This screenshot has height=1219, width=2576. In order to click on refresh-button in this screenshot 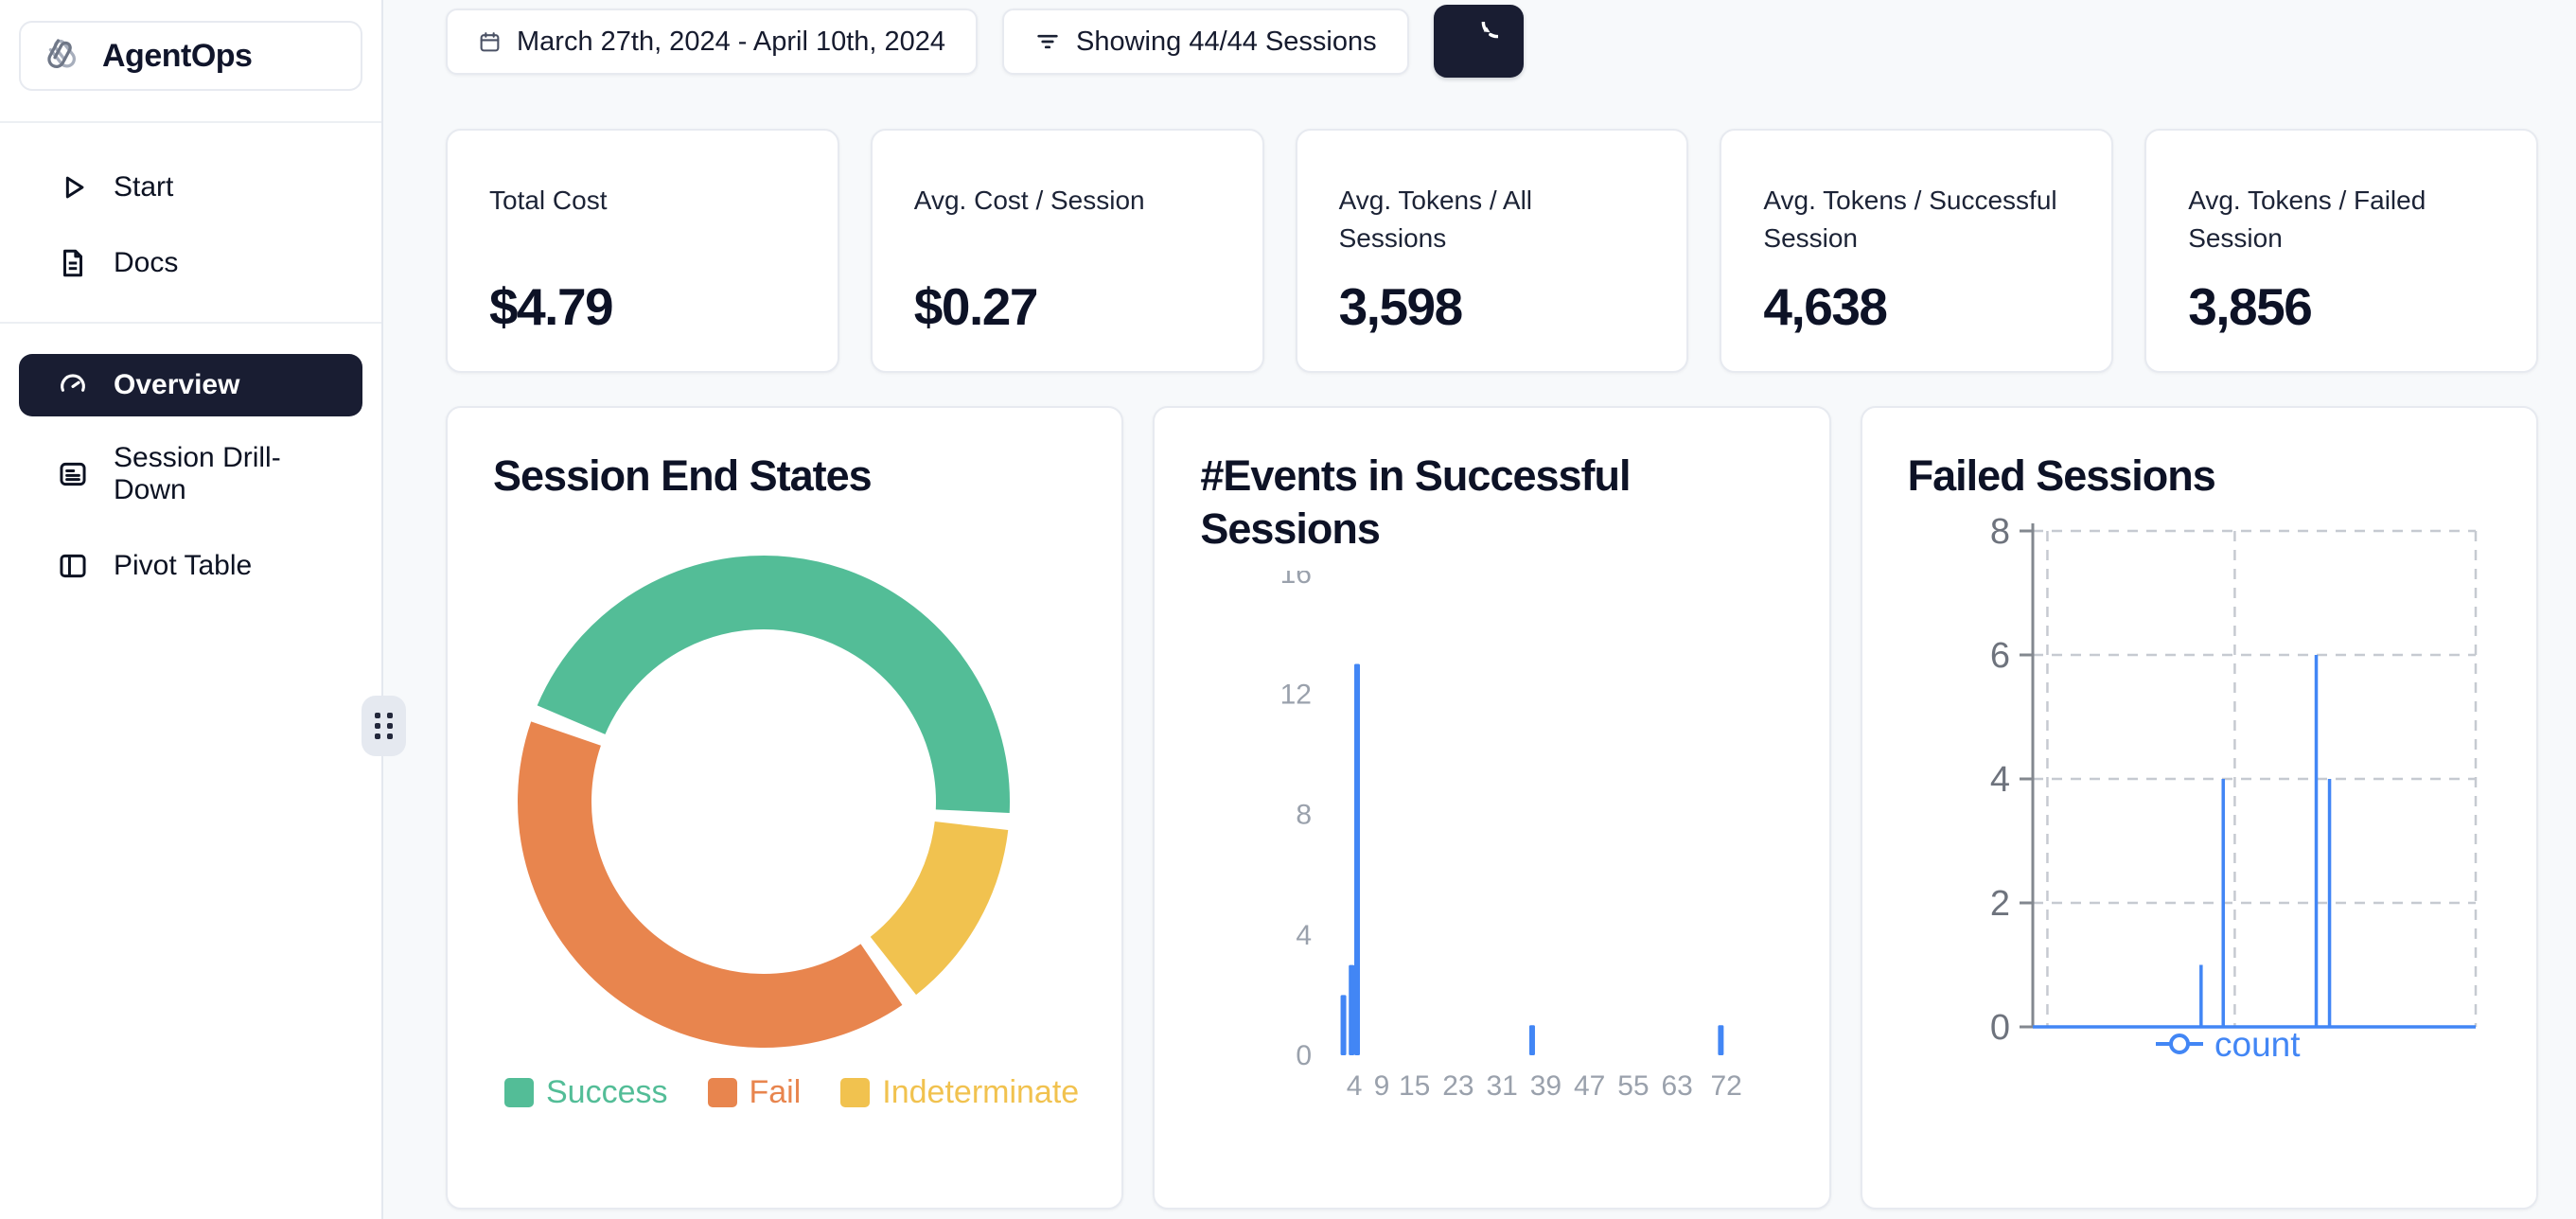, I will do `click(1478, 41)`.